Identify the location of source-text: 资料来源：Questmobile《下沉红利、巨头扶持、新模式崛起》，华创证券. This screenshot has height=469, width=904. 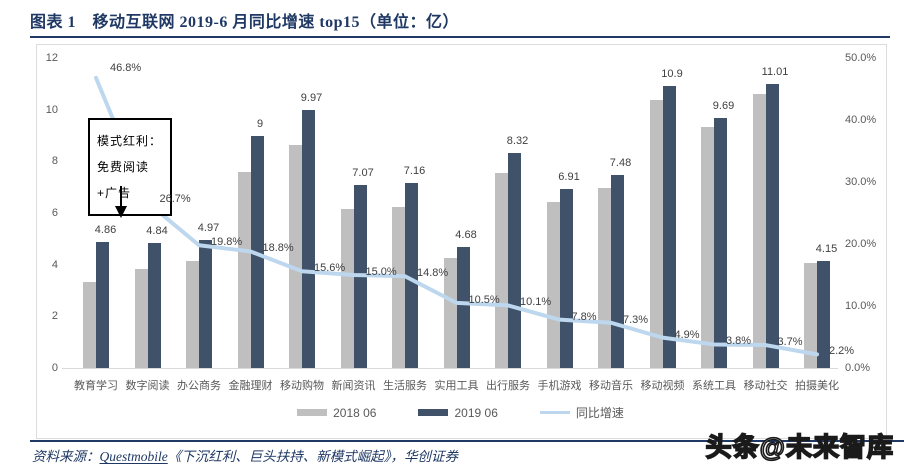
(245, 455).